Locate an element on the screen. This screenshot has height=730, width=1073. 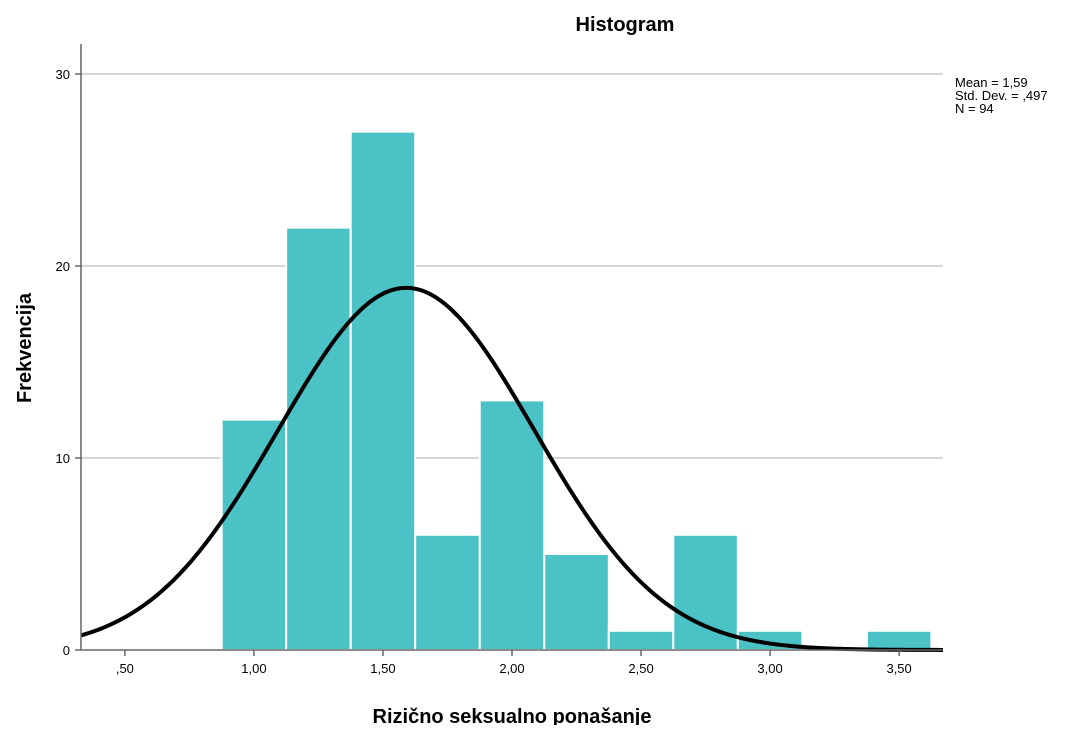
stats-std-dev: Std. Dev. = ,497 is located at coordinates (1001, 95).